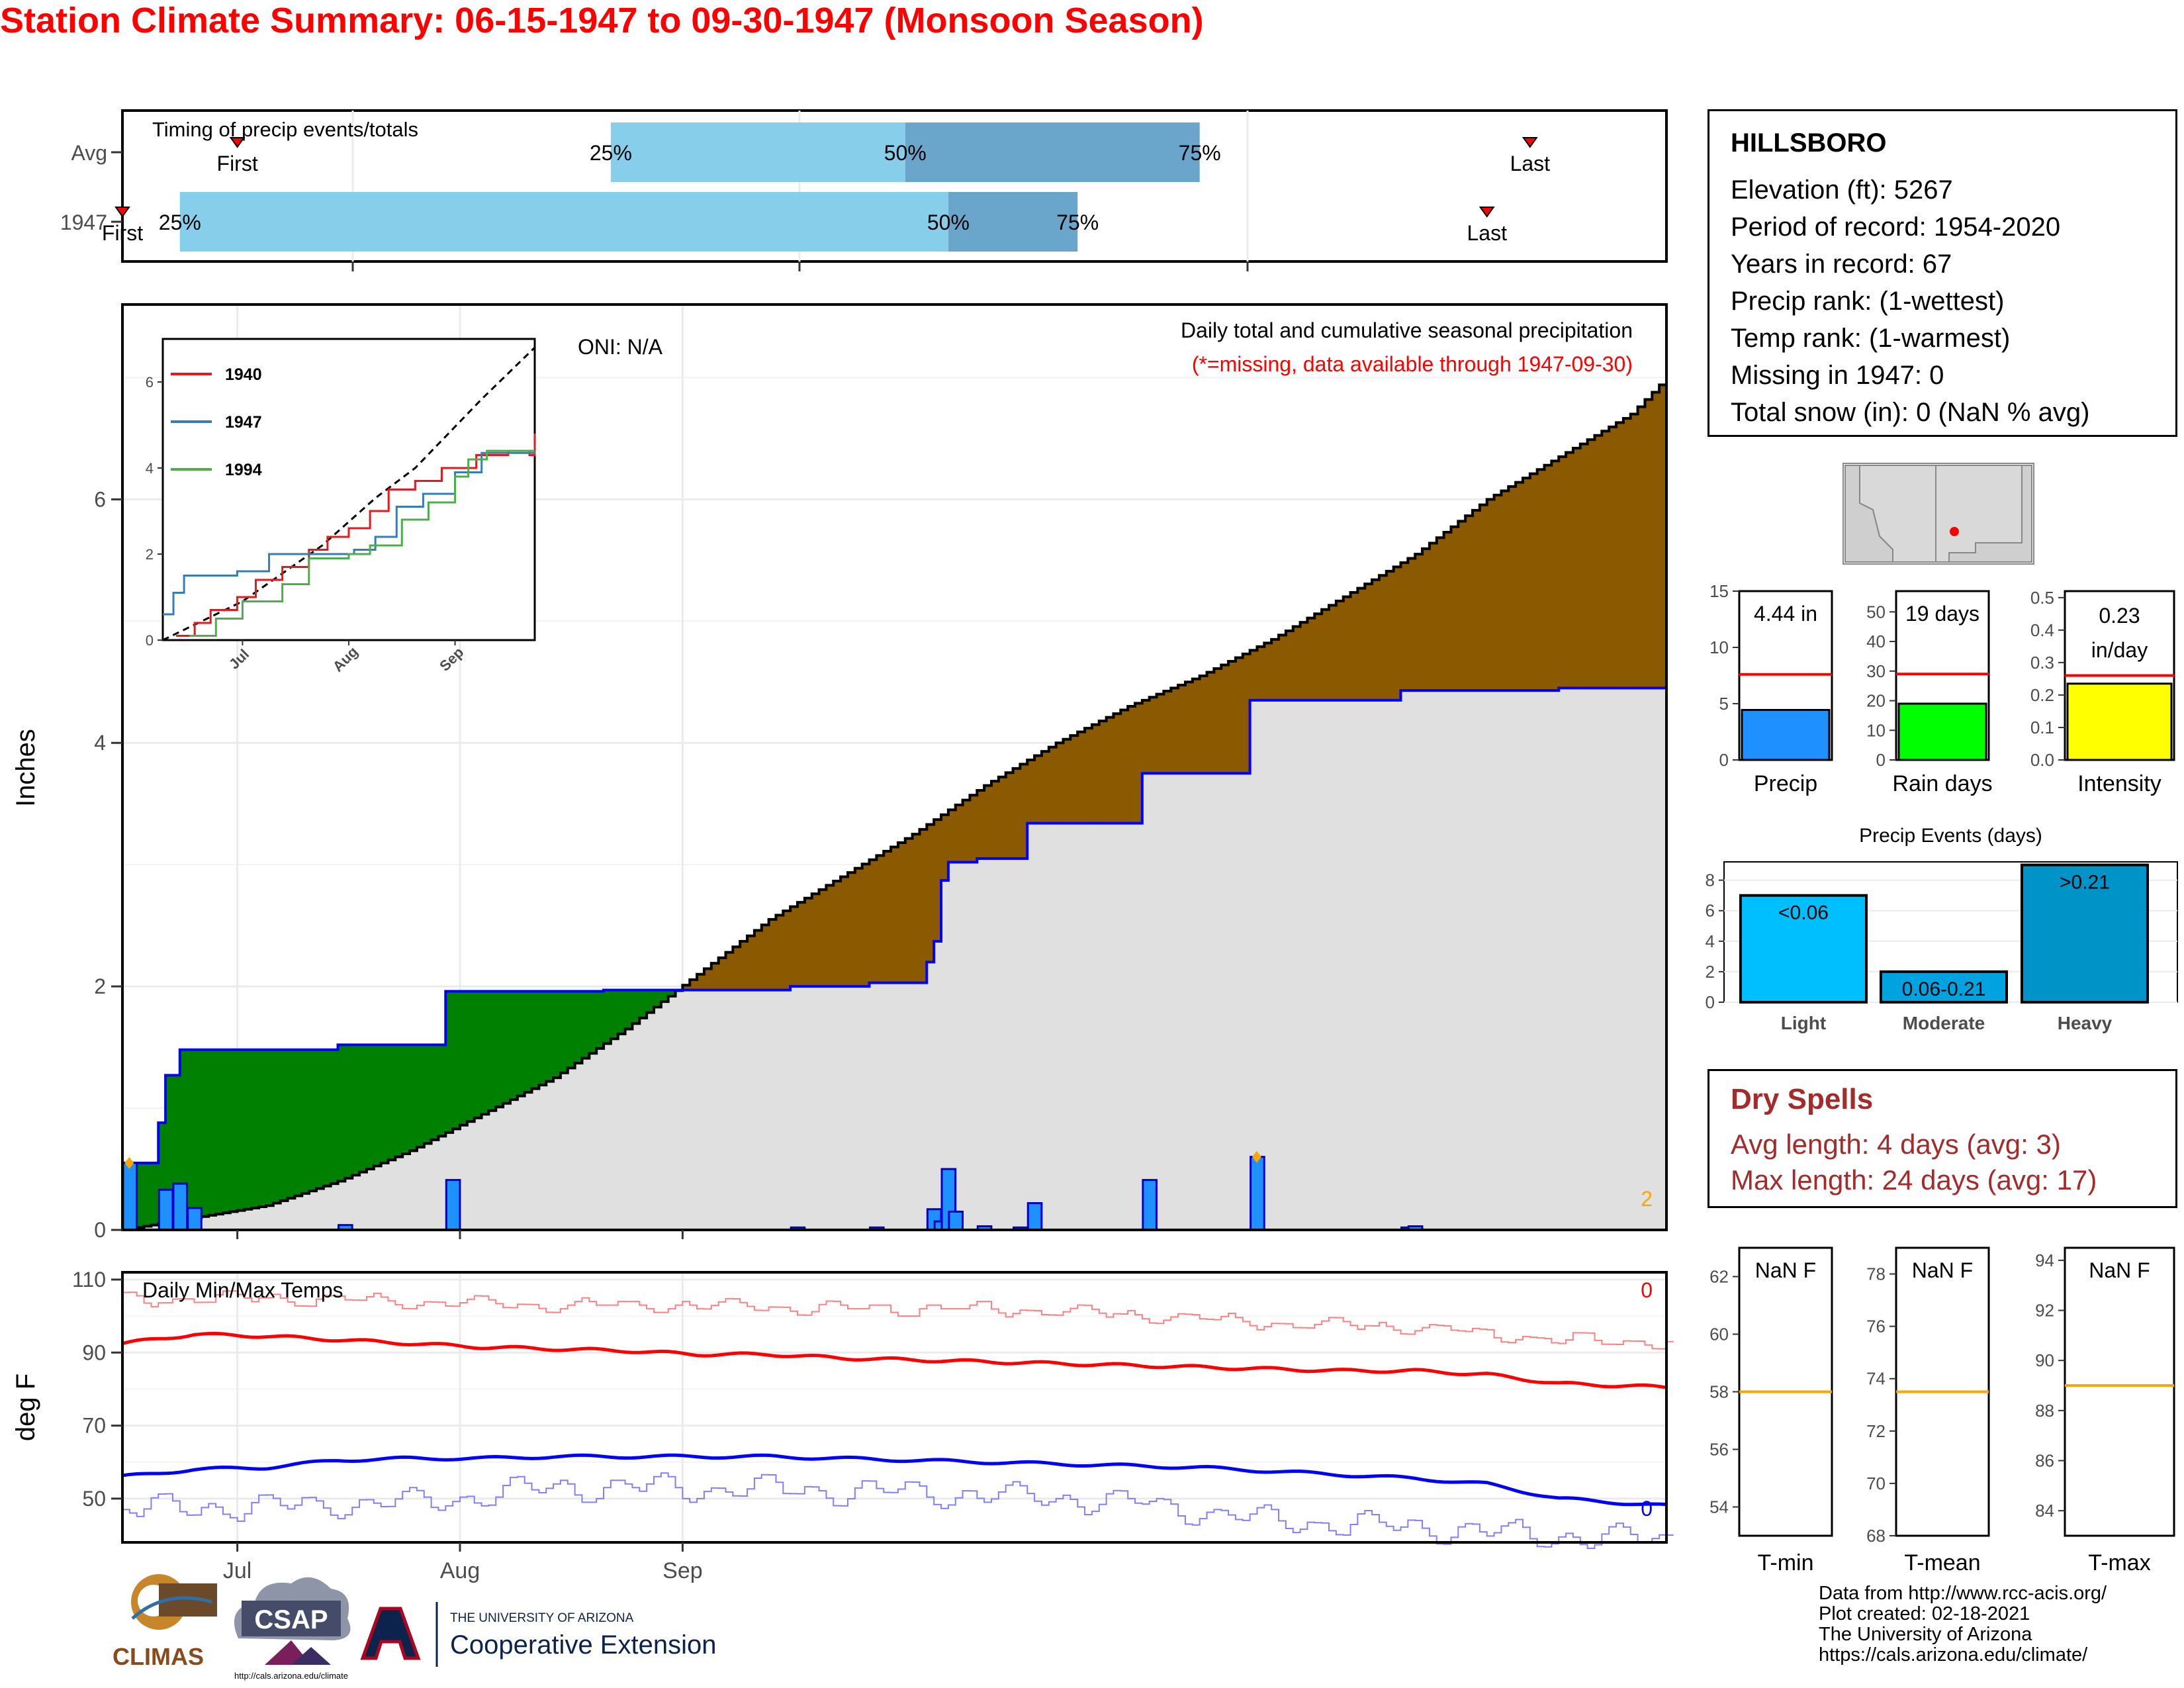 This screenshot has width=2184, height=1688. I want to click on temp-summary-ytick: 76, so click(1876, 1326).